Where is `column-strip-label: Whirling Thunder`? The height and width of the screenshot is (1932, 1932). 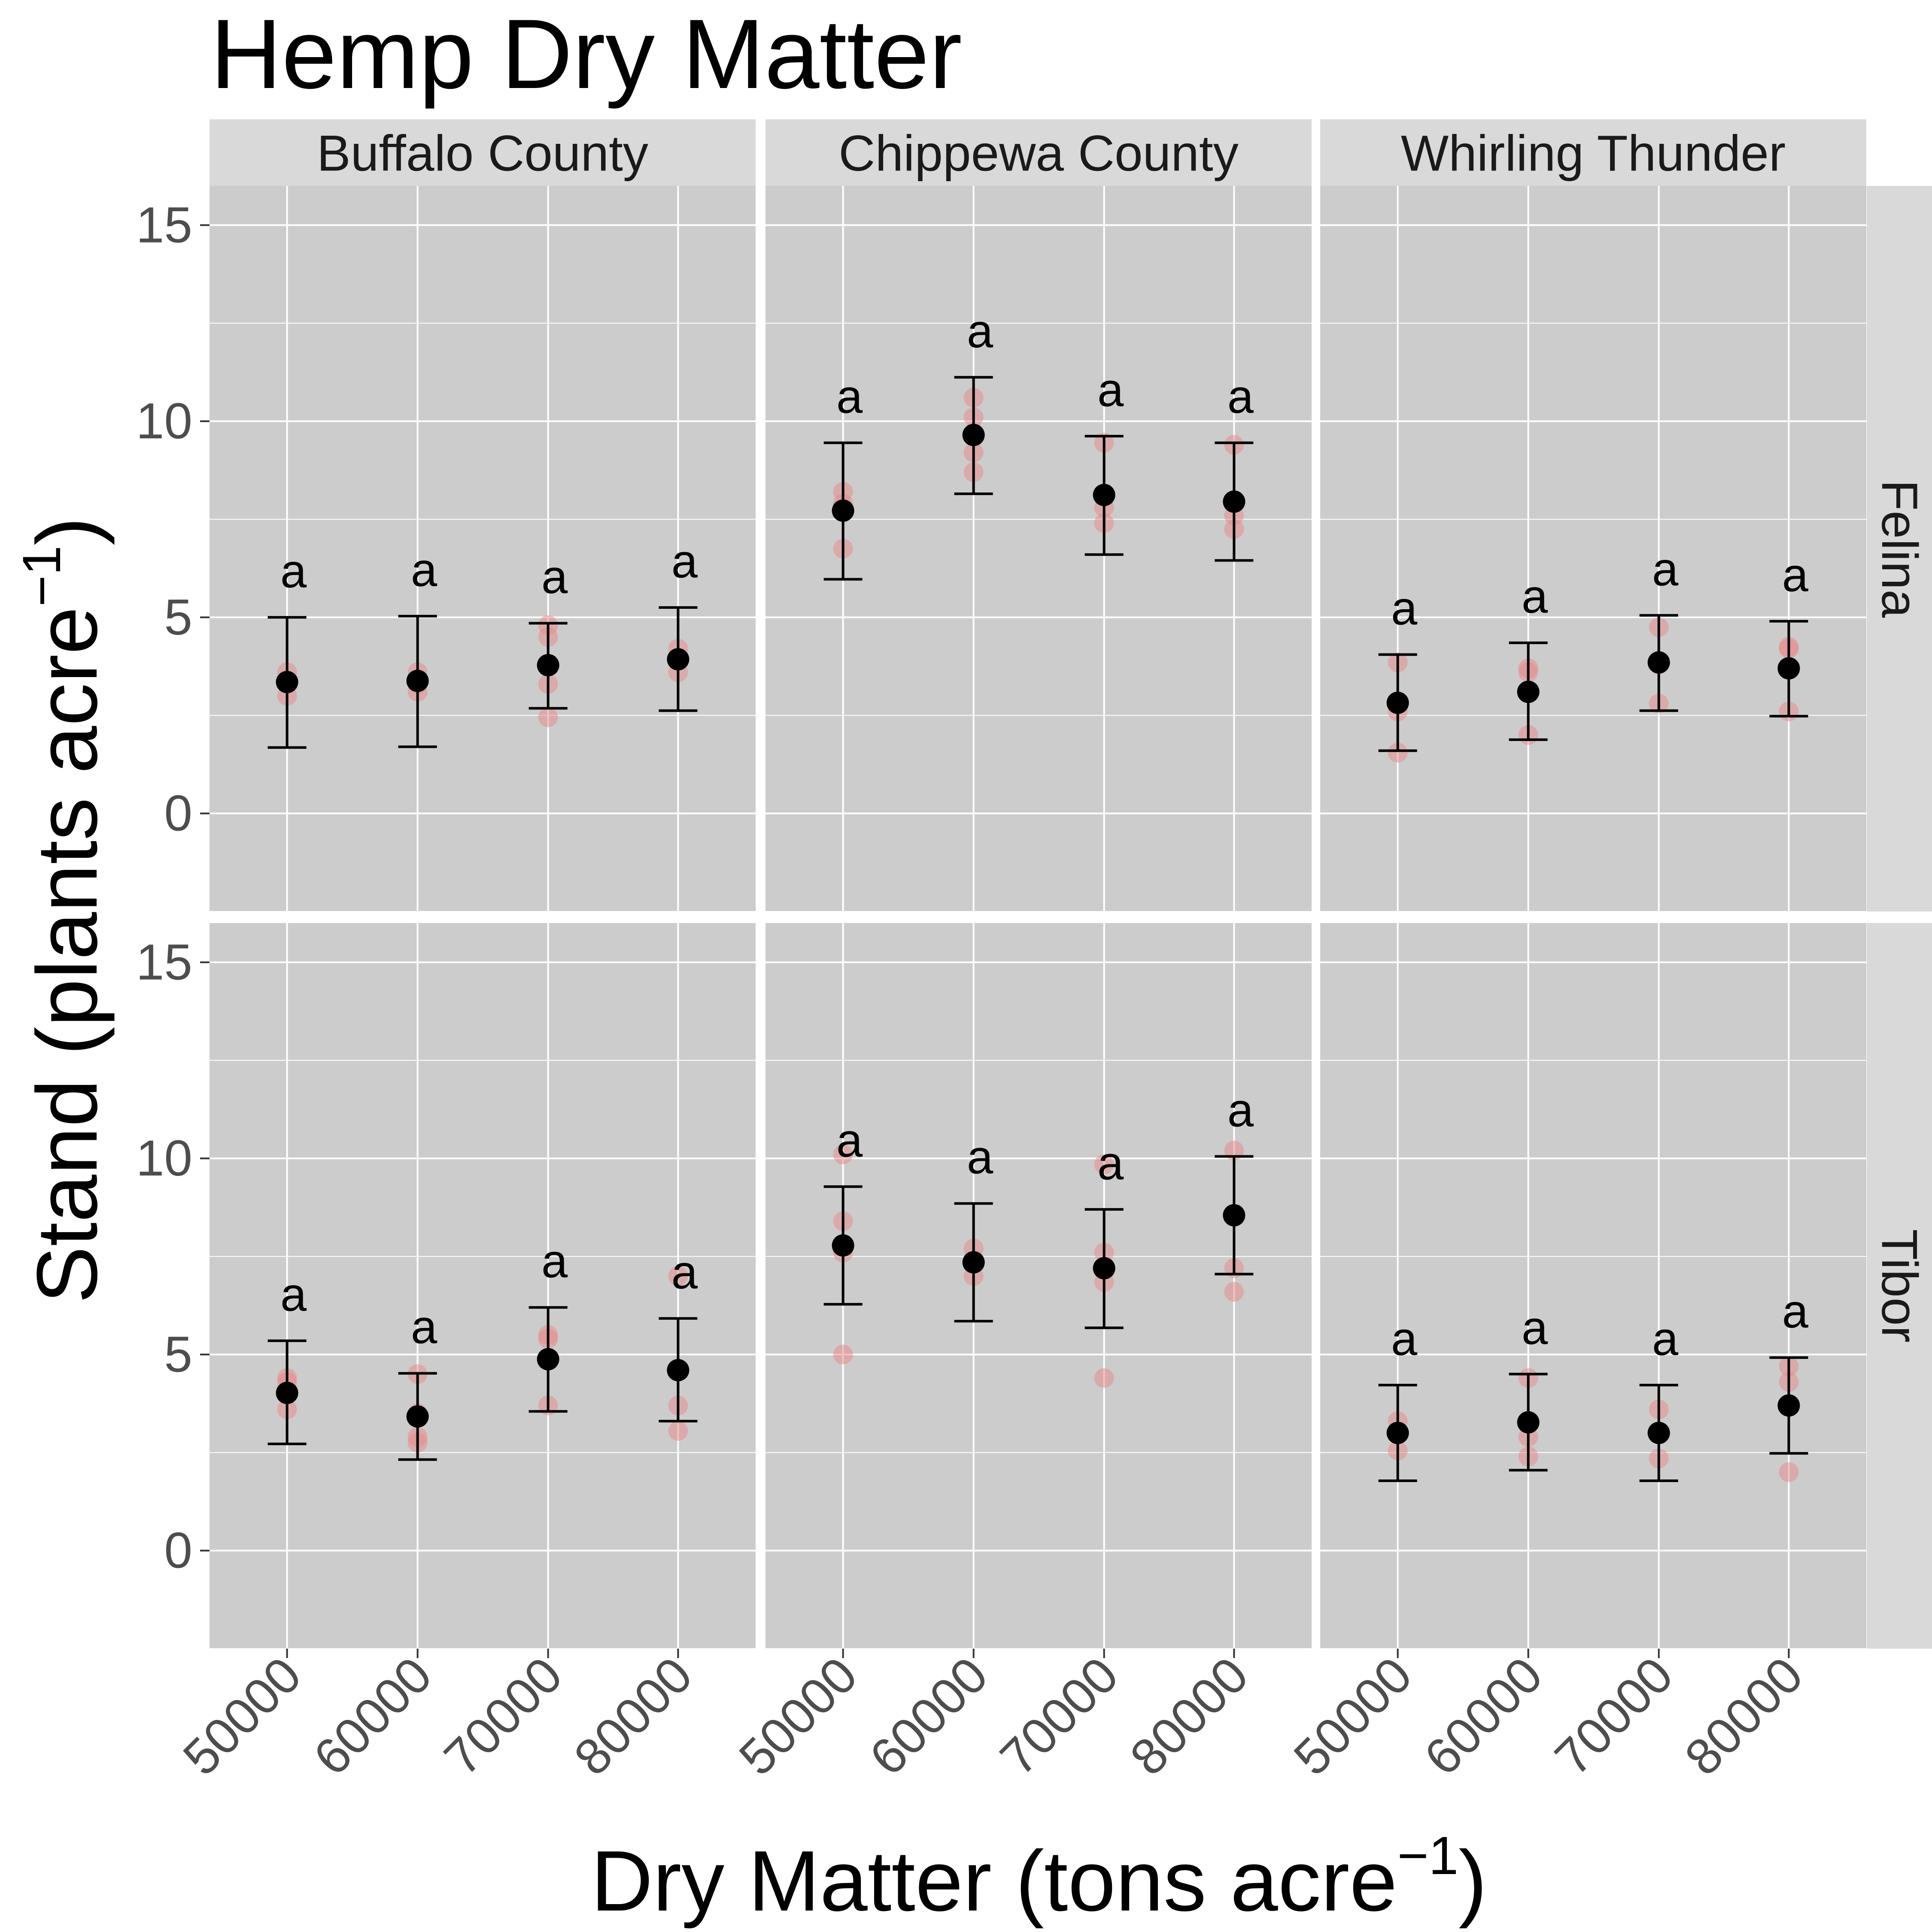
column-strip-label: Whirling Thunder is located at coordinates (1594, 153).